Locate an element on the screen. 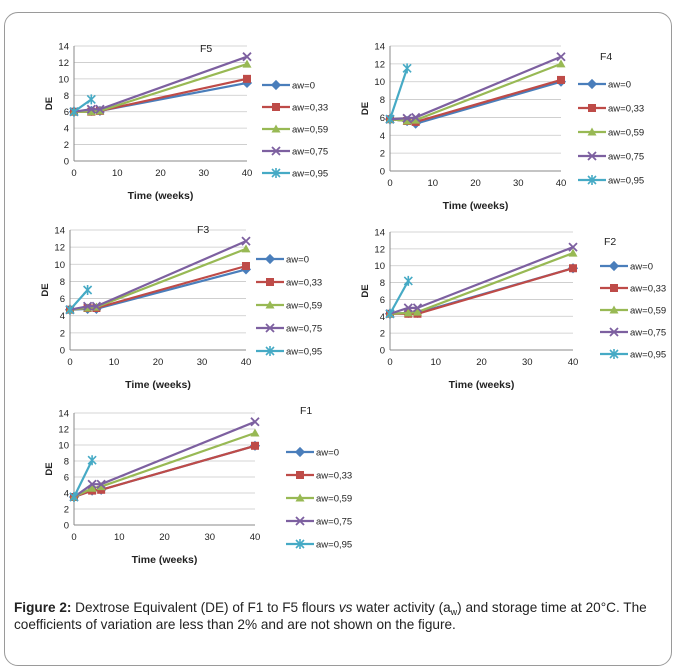 The image size is (678, 672). legend-entry: aw=0,95 is located at coordinates (295, 174).